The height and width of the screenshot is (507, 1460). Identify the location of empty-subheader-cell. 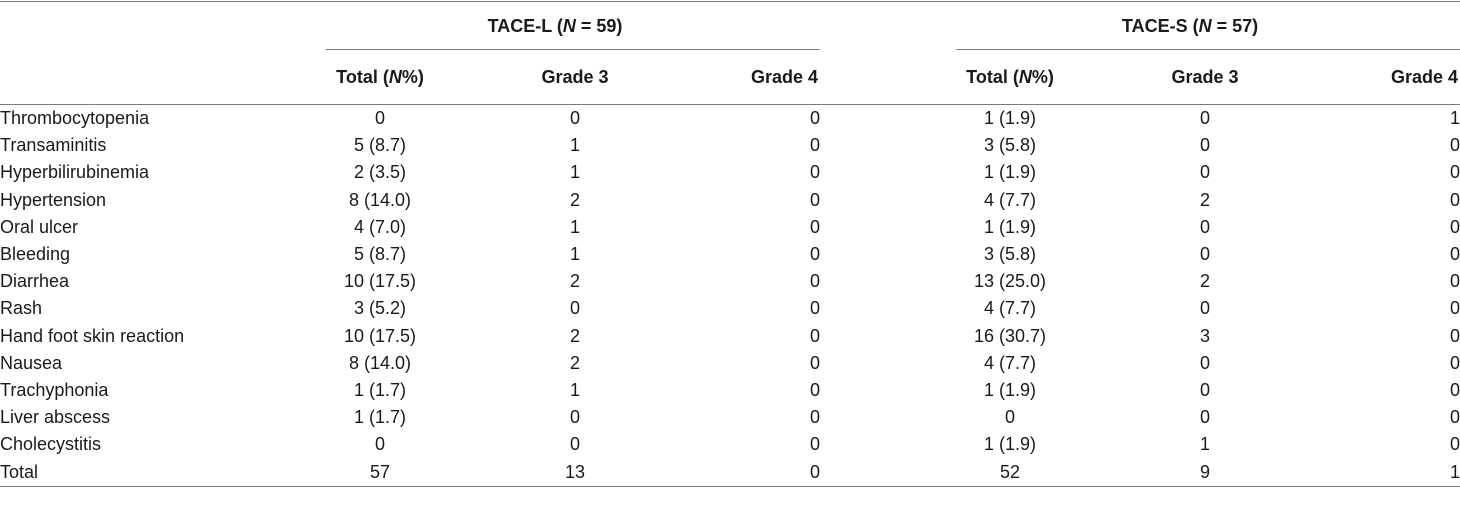
(145, 77).